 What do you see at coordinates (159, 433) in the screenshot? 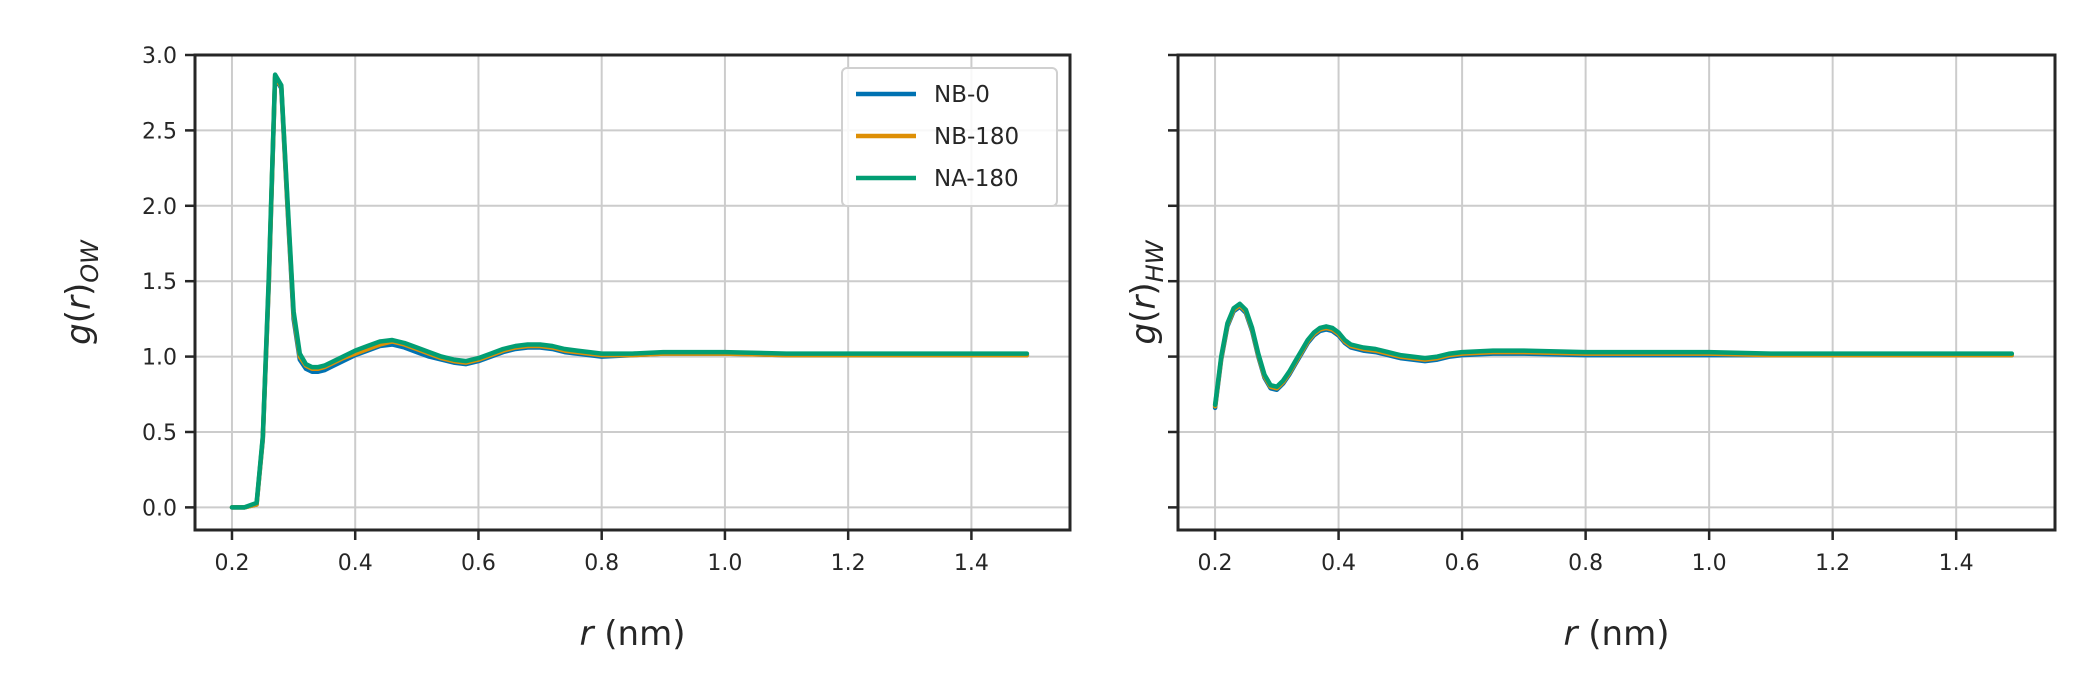
I see `y-tick-label: 0.5` at bounding box center [159, 433].